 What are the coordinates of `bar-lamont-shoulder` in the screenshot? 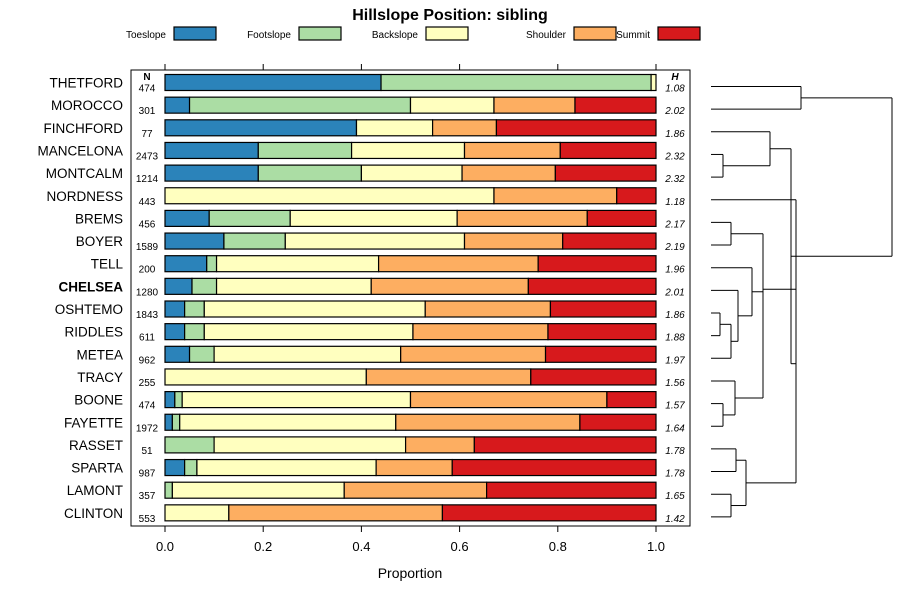 It's located at (415, 490).